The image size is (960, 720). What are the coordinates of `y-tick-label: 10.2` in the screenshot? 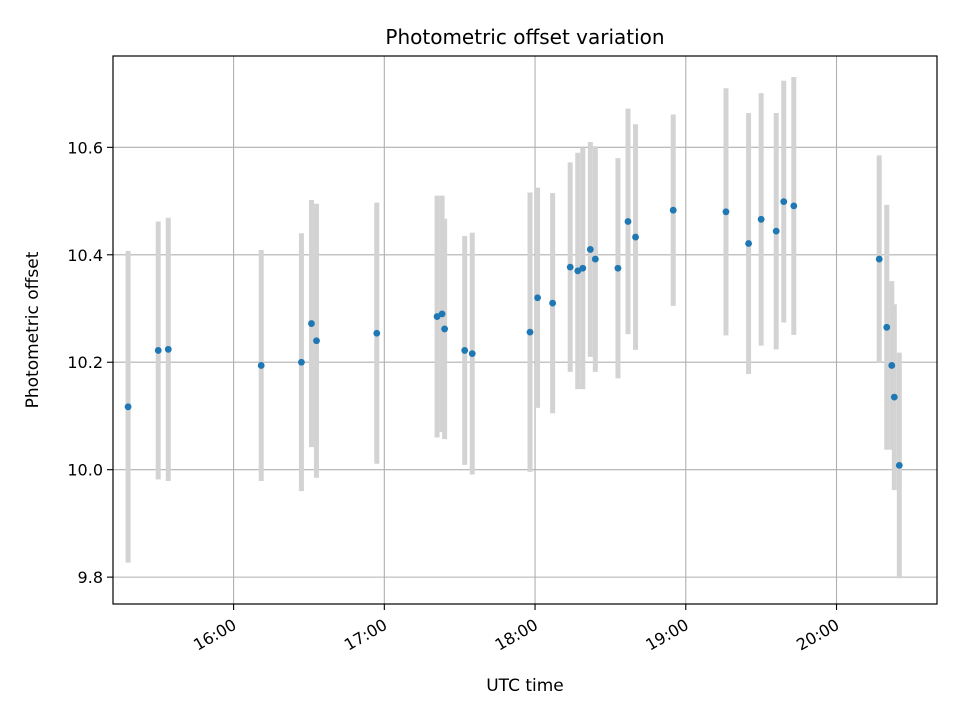 It's located at (85, 362).